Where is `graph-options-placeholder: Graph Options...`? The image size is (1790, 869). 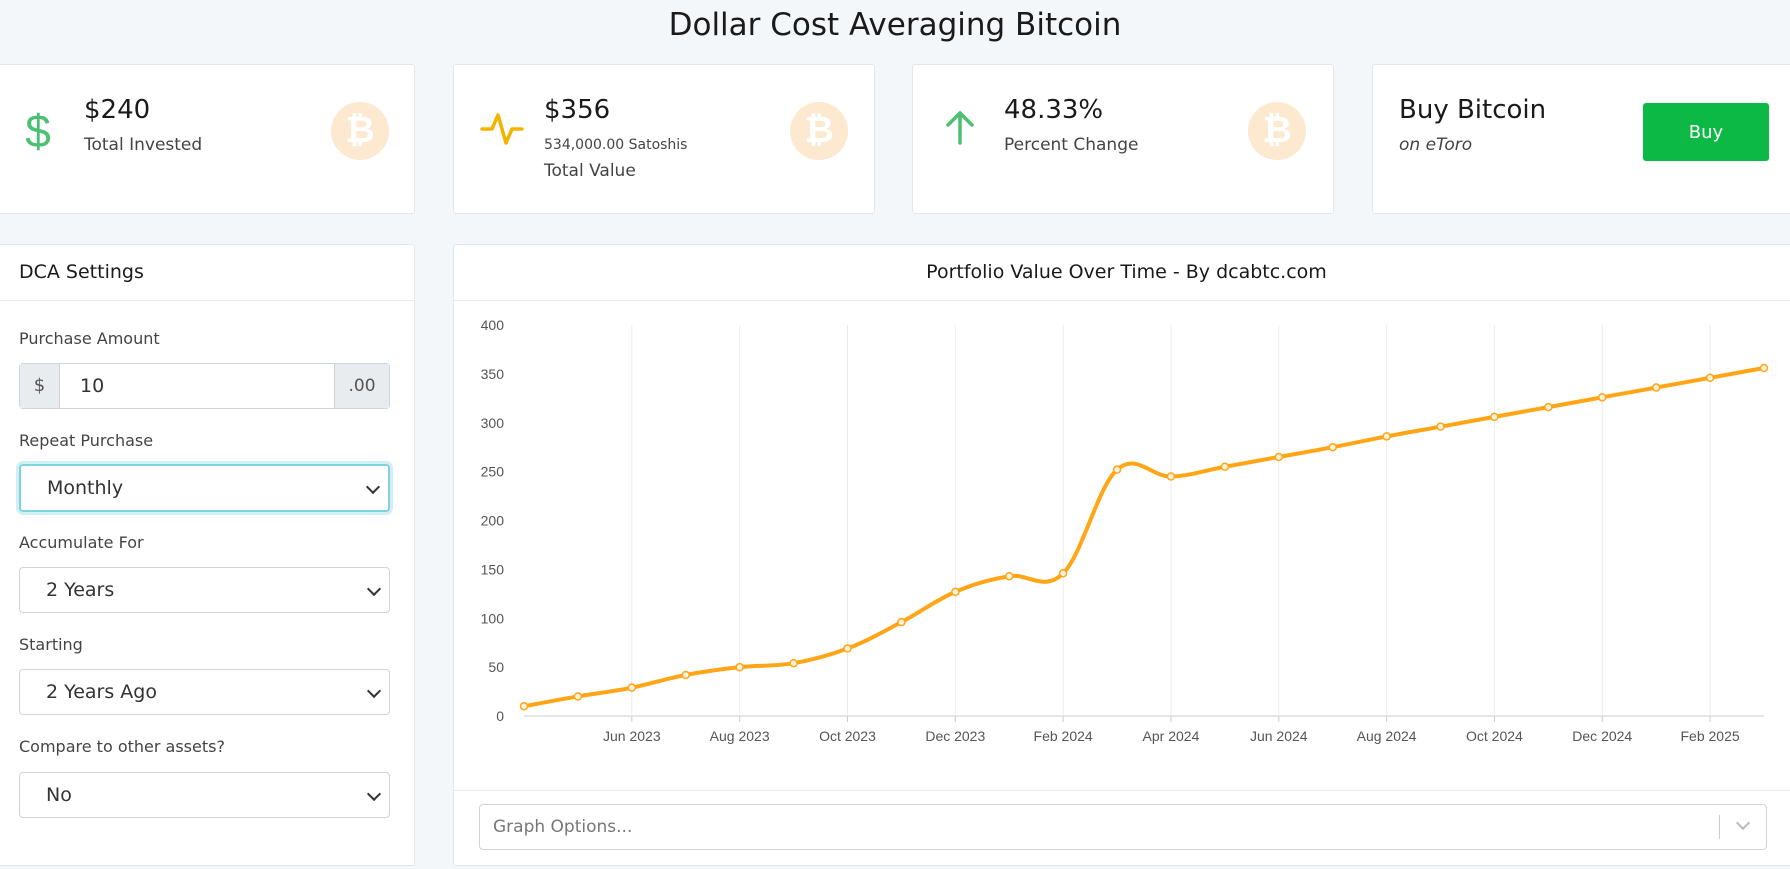 graph-options-placeholder: Graph Options... is located at coordinates (563, 827).